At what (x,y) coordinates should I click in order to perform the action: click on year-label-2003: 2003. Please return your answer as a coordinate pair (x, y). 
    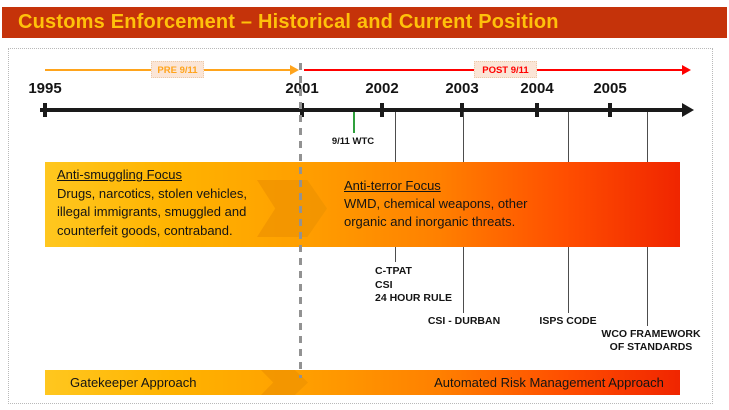
    Looking at the image, I should click on (462, 88).